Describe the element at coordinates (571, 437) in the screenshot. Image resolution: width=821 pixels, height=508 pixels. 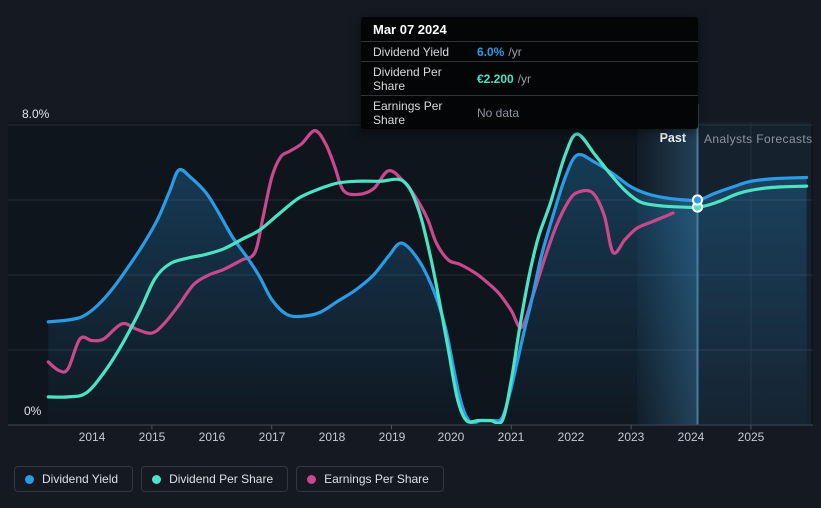
I see `x-axis-year-label: 2022` at that location.